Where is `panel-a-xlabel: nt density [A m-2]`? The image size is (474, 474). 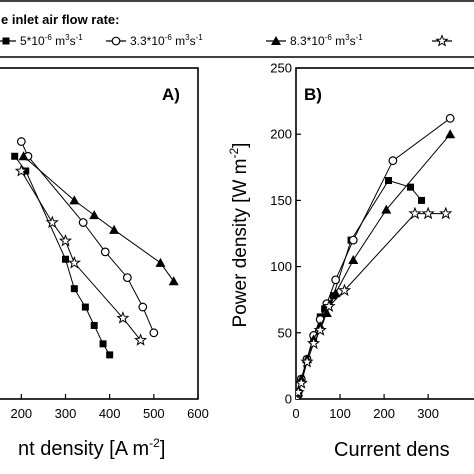 panel-a-xlabel: nt density [A m-2] is located at coordinates (91, 448).